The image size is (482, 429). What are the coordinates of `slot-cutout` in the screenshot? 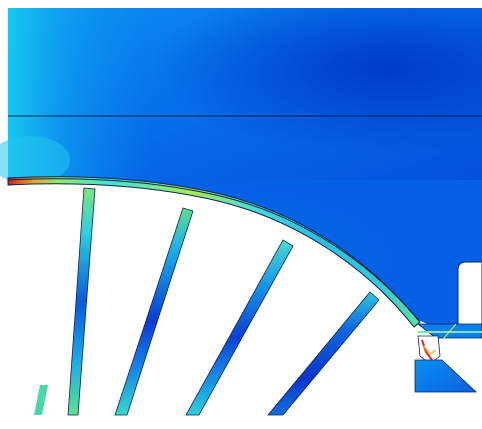 It's located at (469, 293).